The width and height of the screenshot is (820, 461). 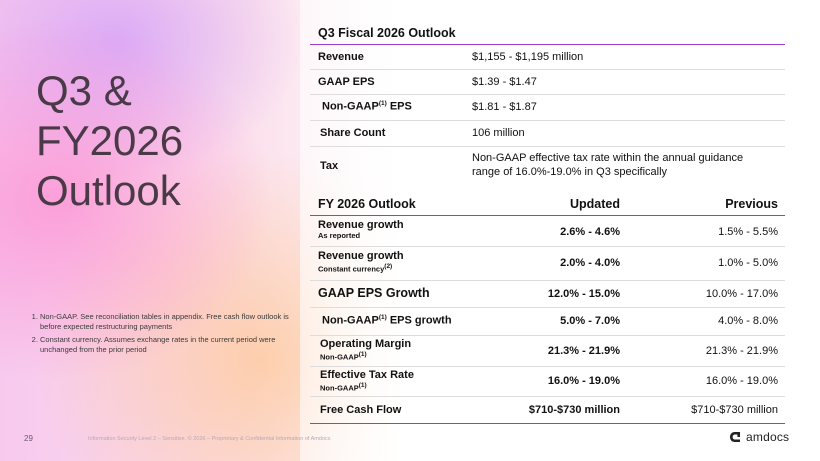 What do you see at coordinates (583, 381) in the screenshot?
I see `fy-updated-effective-tax-rate: 16.0% - 19.0%` at bounding box center [583, 381].